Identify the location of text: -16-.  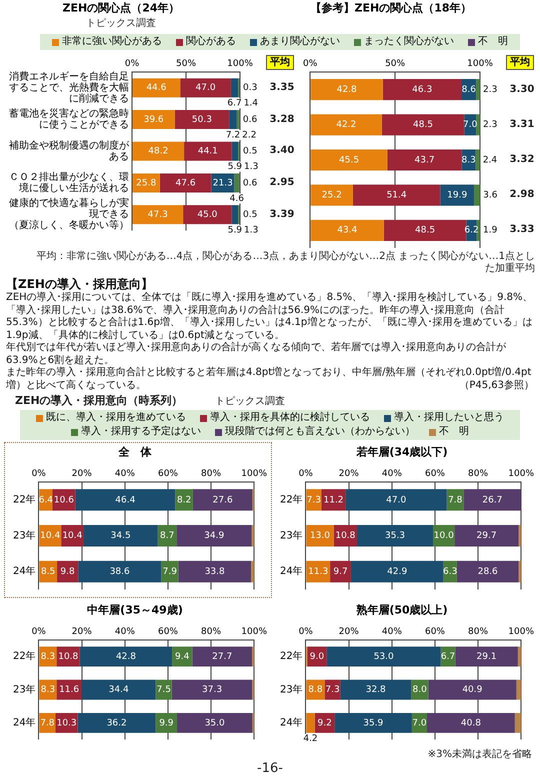
(270, 768).